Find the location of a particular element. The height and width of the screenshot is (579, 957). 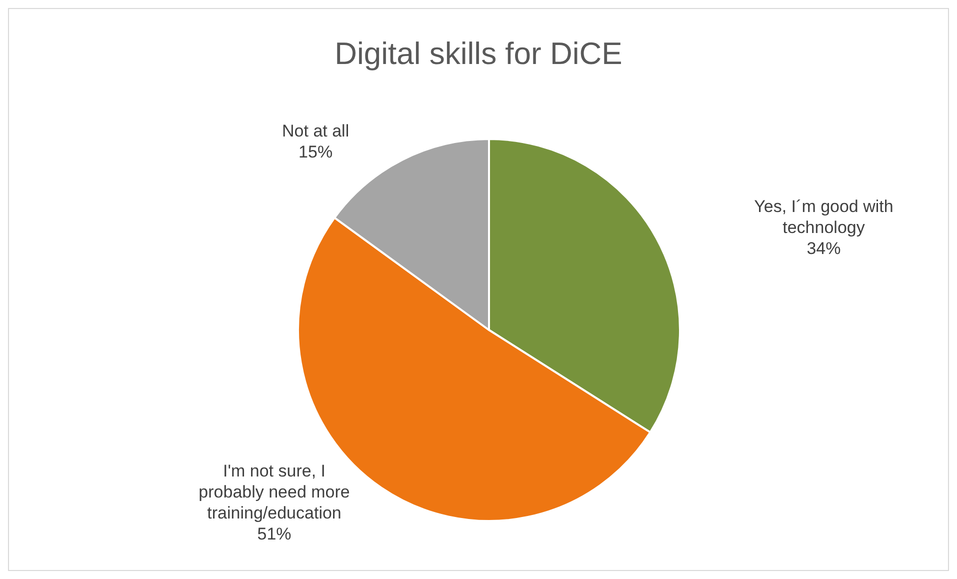

data-label: 51% is located at coordinates (274, 534).